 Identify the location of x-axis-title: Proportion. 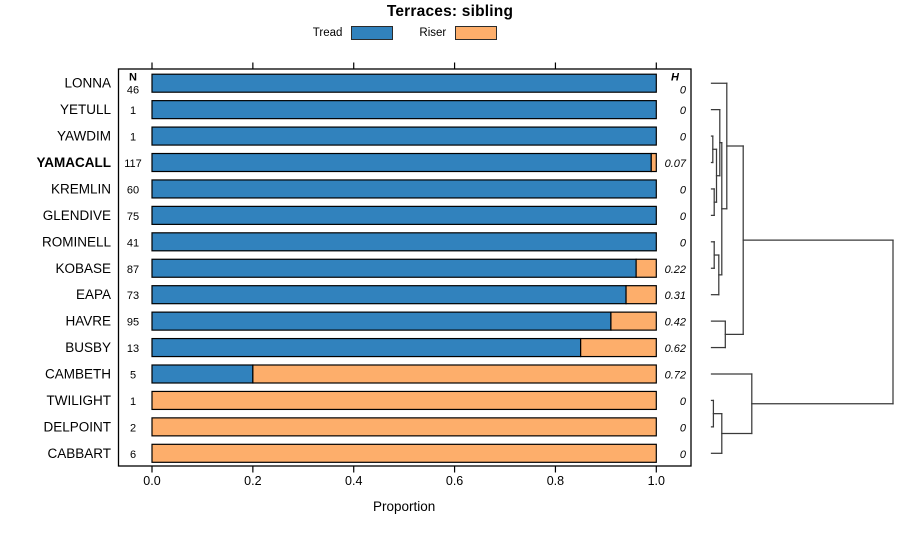
(404, 506).